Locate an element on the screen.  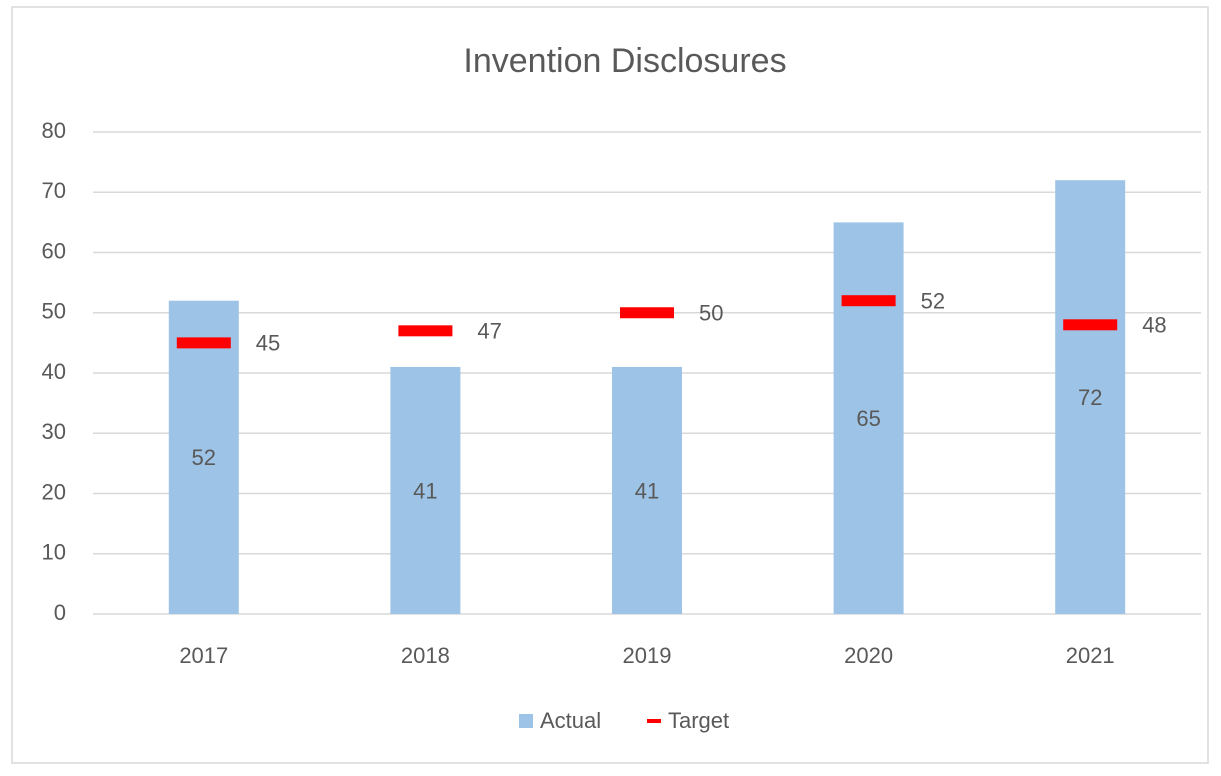
x-tick-label: 2018 is located at coordinates (425, 655).